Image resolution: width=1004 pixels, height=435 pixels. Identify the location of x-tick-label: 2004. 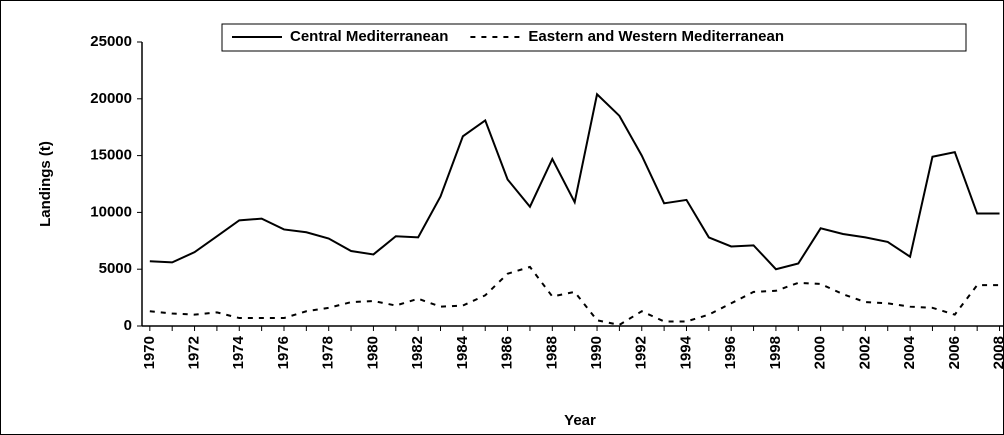
(909, 352).